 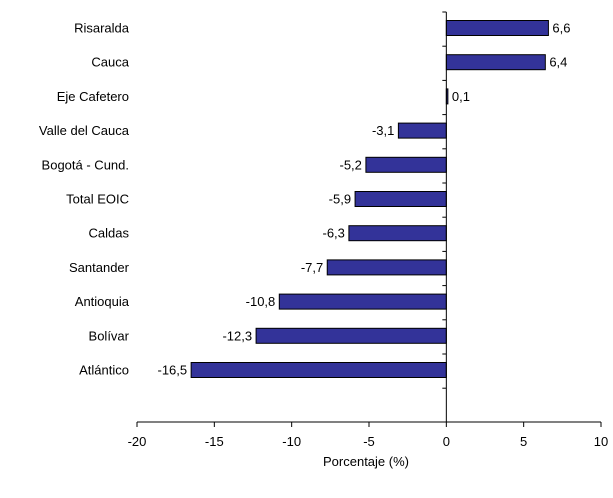 I want to click on data-label: -5,9, so click(x=340, y=199).